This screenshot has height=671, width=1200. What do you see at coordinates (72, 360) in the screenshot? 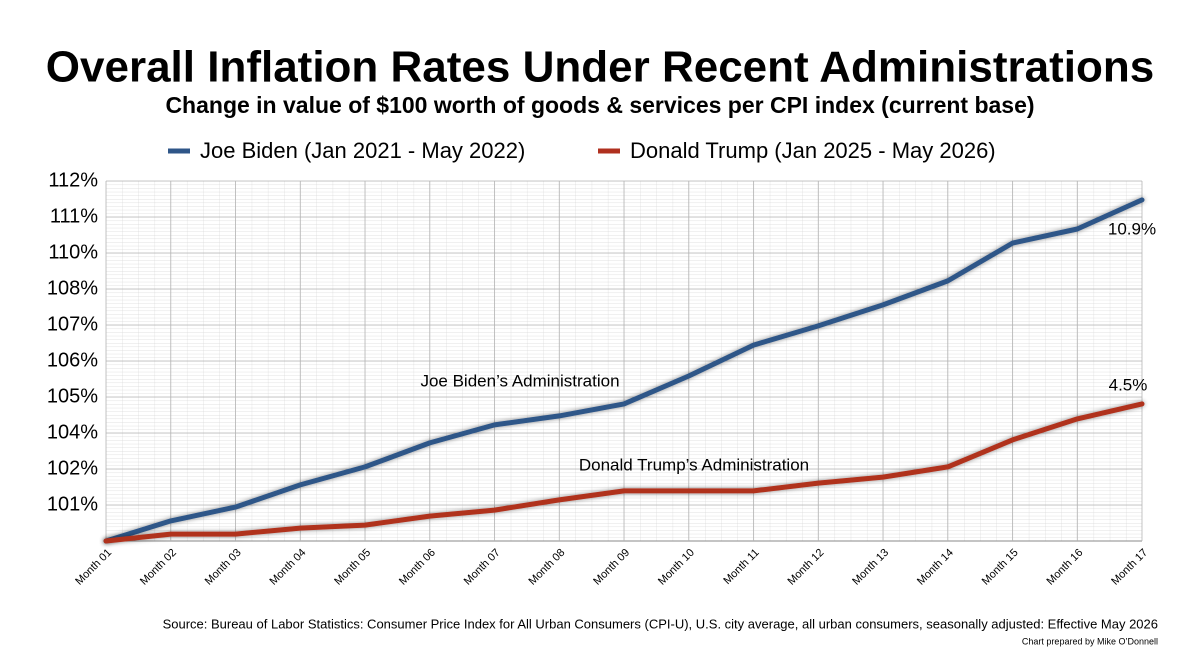
I see `y-tick-label: 106%` at bounding box center [72, 360].